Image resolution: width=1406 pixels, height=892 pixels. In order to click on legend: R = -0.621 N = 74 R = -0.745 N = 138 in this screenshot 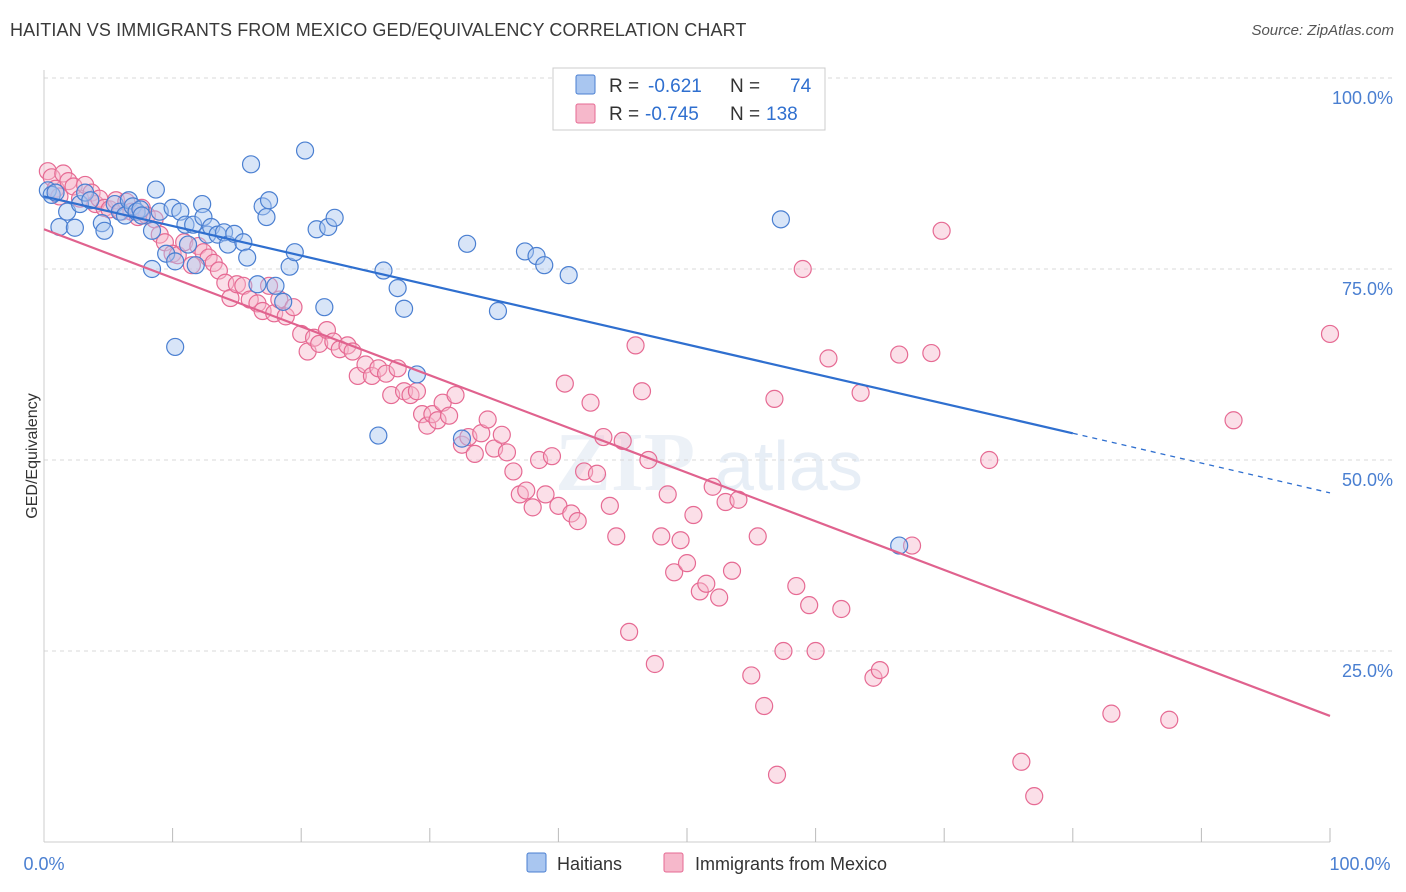, I will do `click(689, 99)`.